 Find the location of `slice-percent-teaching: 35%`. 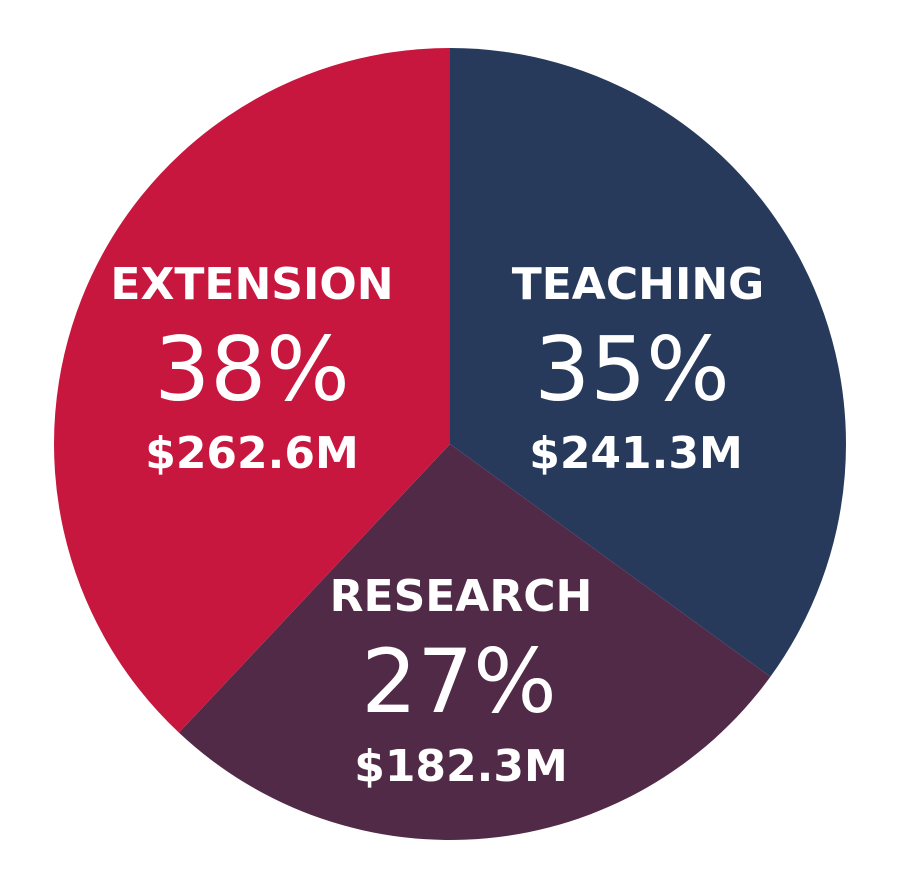

slice-percent-teaching: 35% is located at coordinates (632, 369).